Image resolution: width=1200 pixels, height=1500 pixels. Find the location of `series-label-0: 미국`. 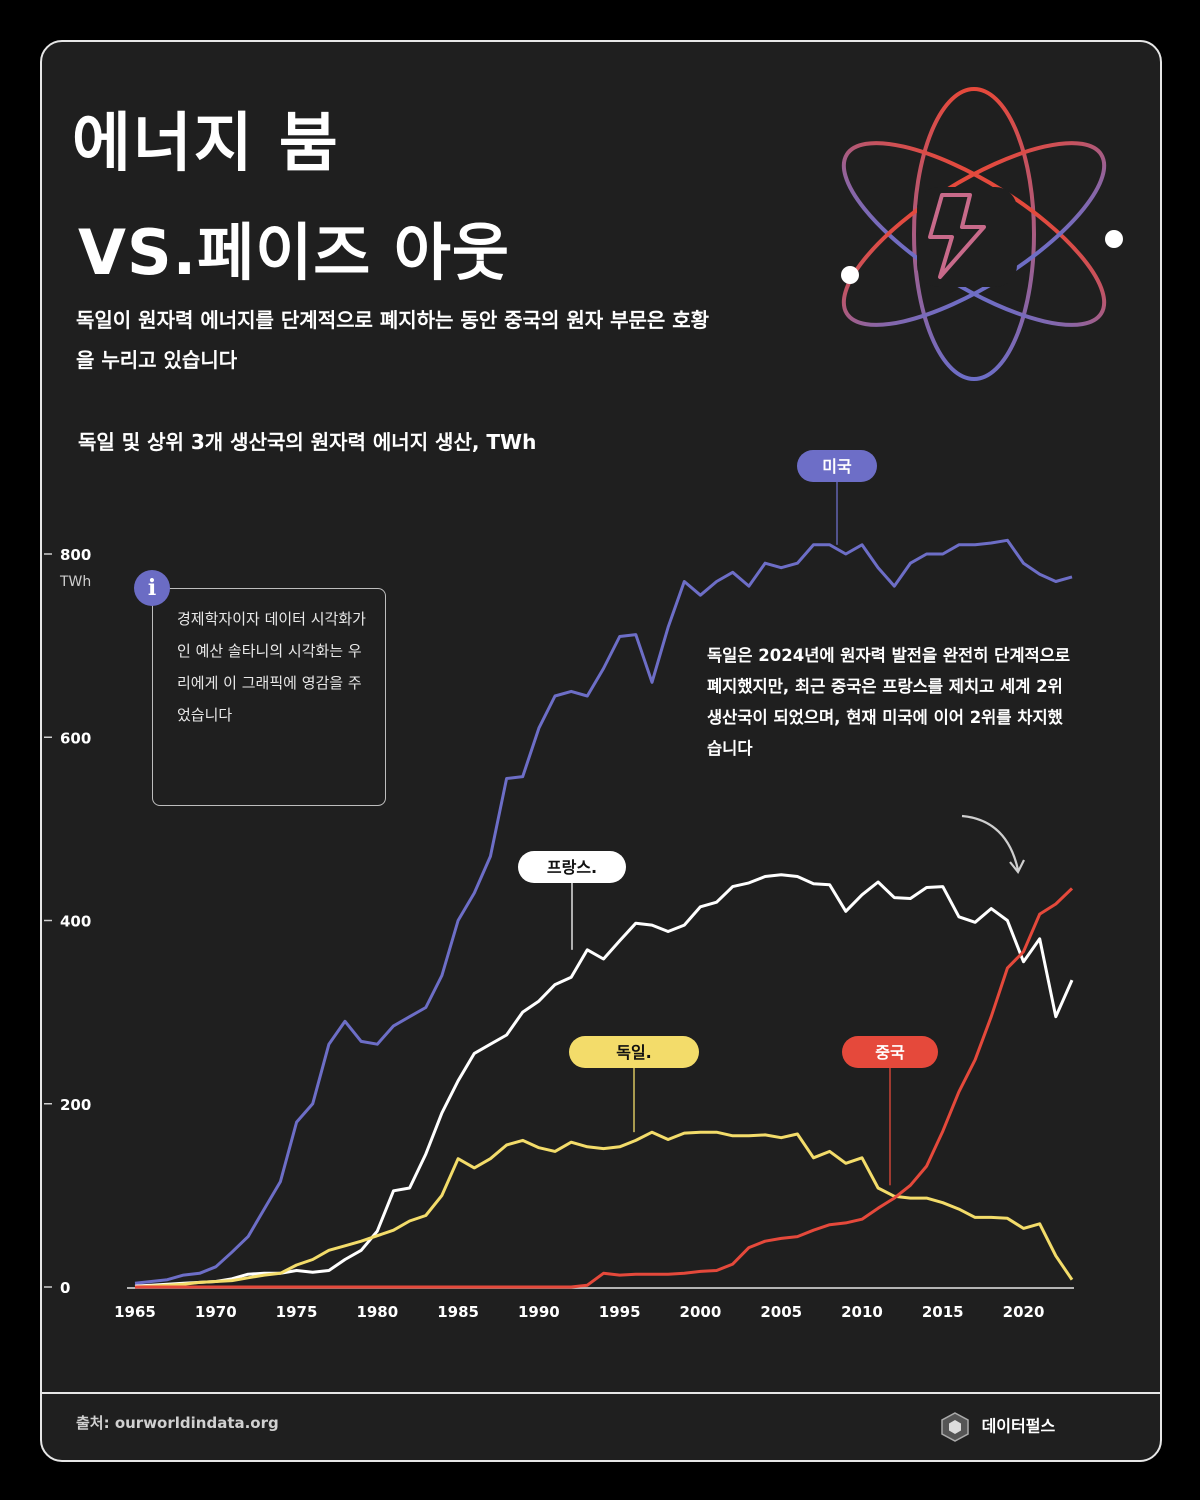

series-label-0: 미국 is located at coordinates (837, 466).